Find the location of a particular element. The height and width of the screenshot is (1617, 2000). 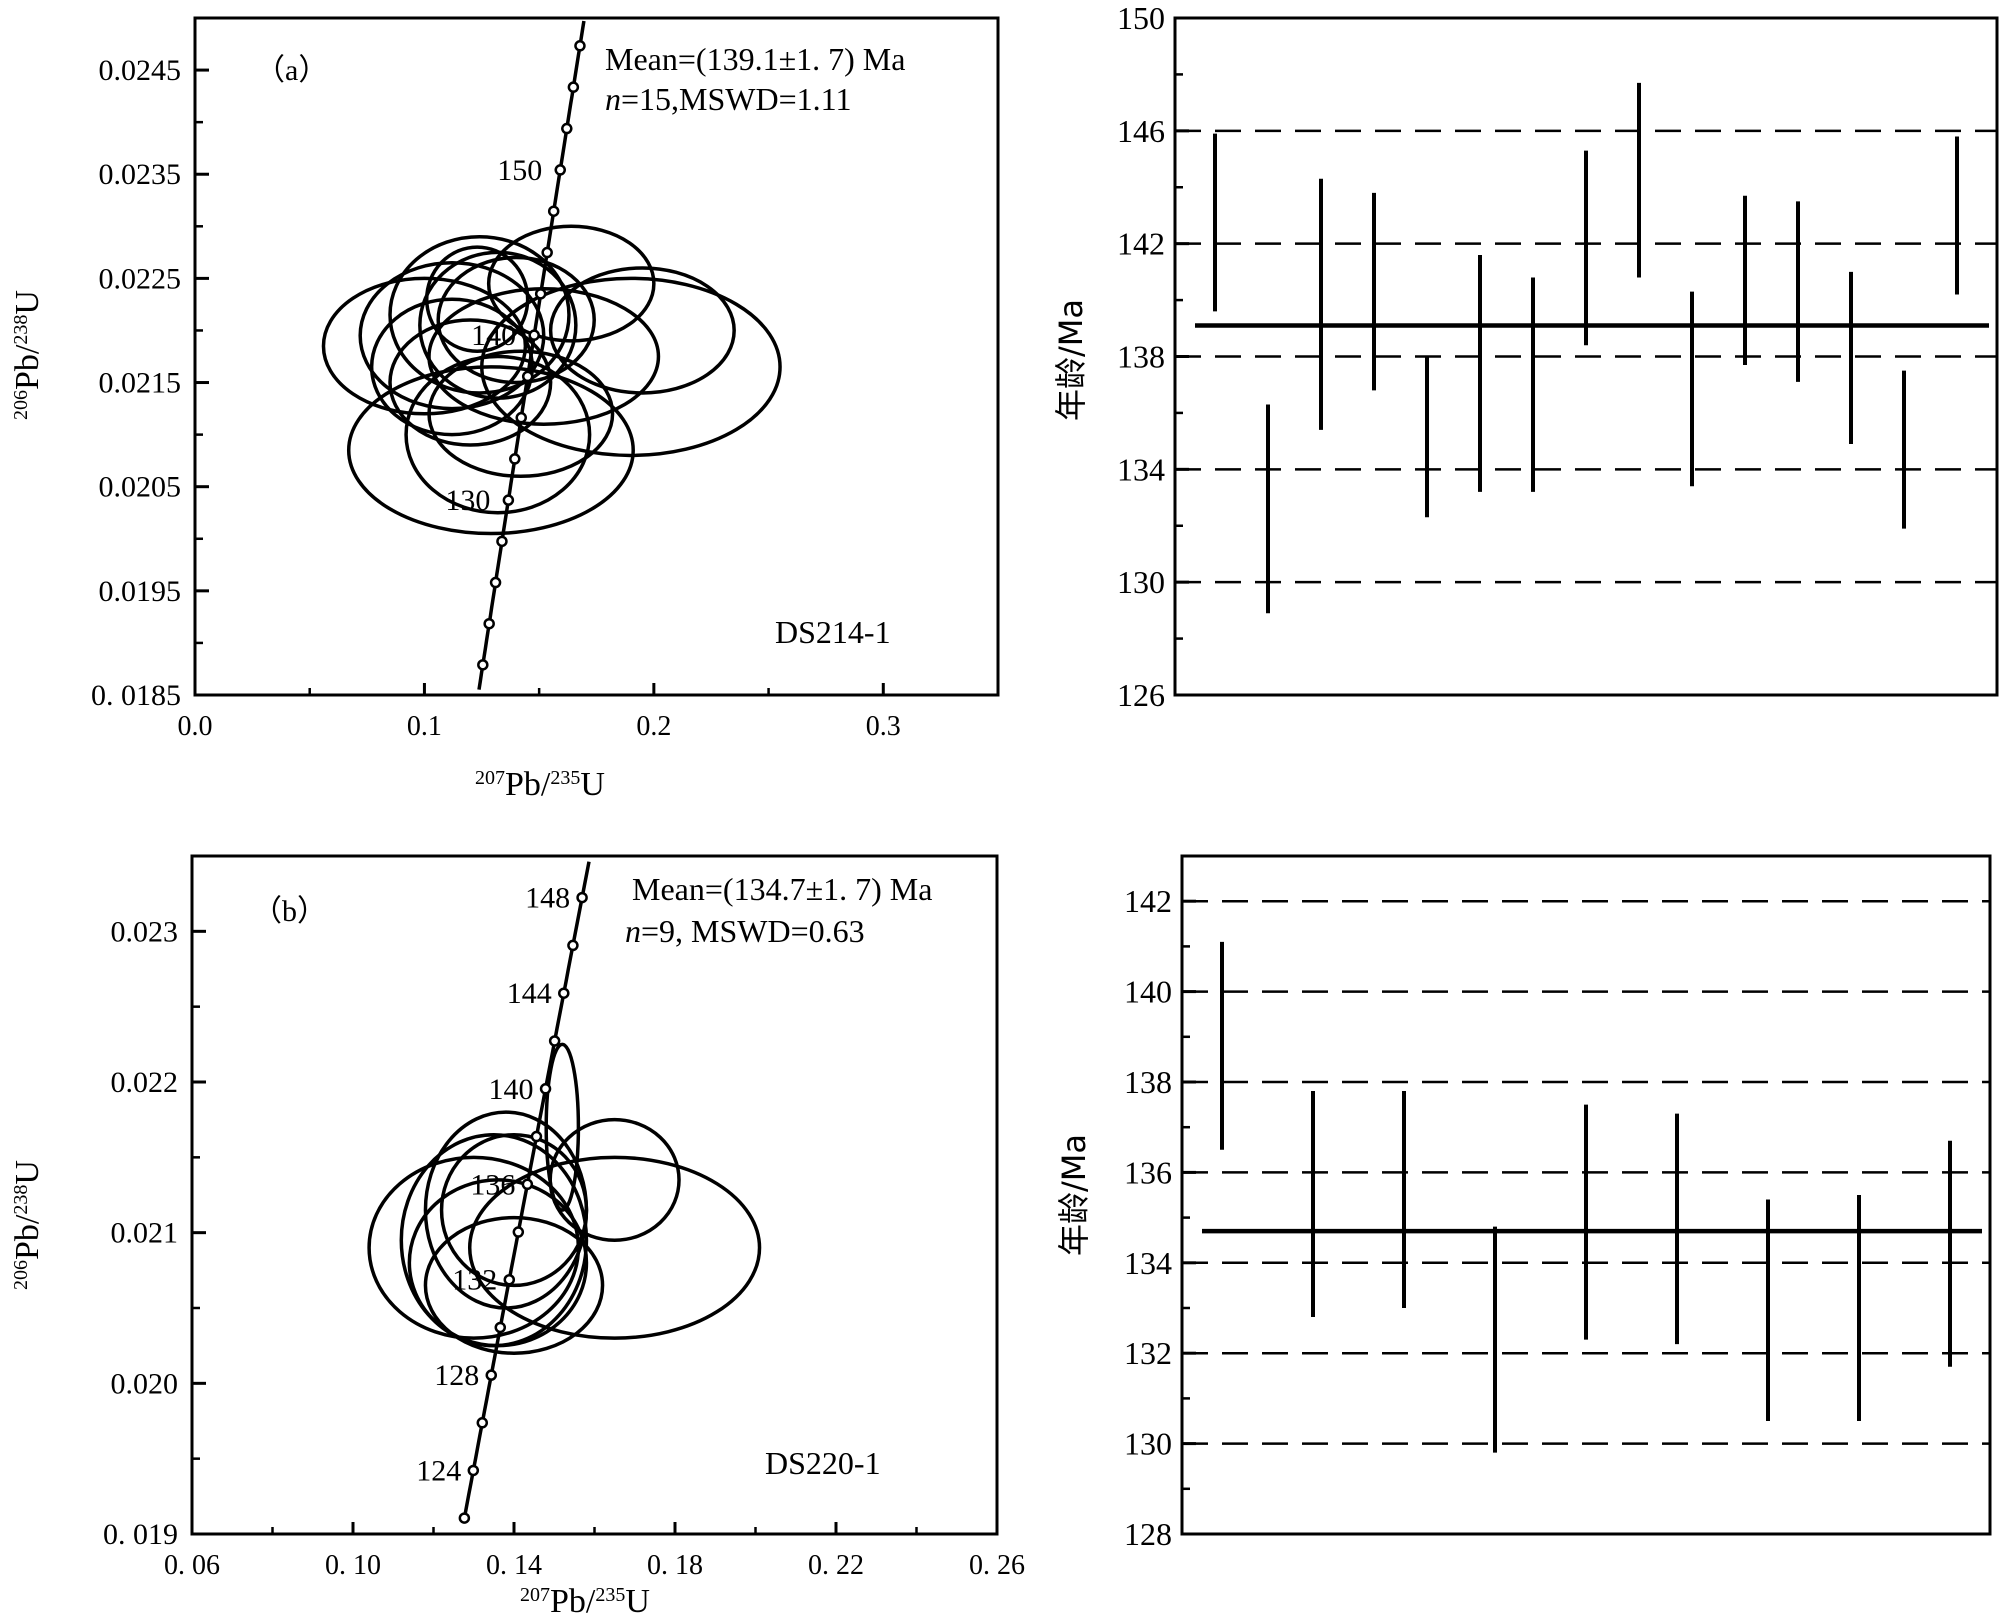

concordia-curve-a is located at coordinates (531, 355).